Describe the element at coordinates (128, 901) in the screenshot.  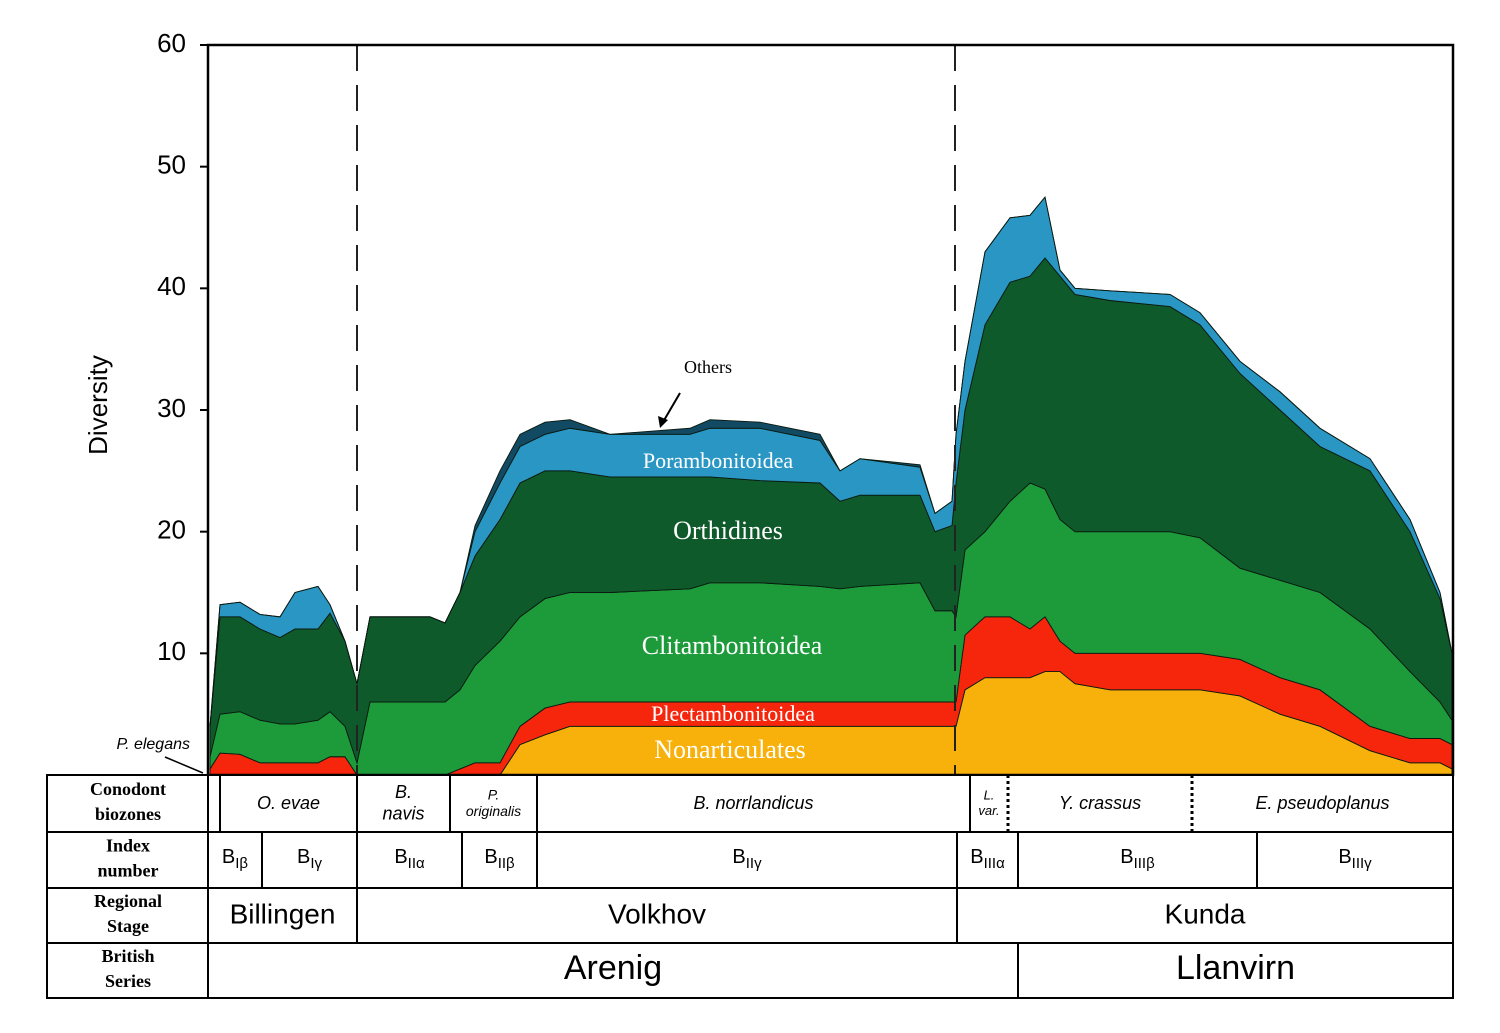
I see `row-header: Regional` at that location.